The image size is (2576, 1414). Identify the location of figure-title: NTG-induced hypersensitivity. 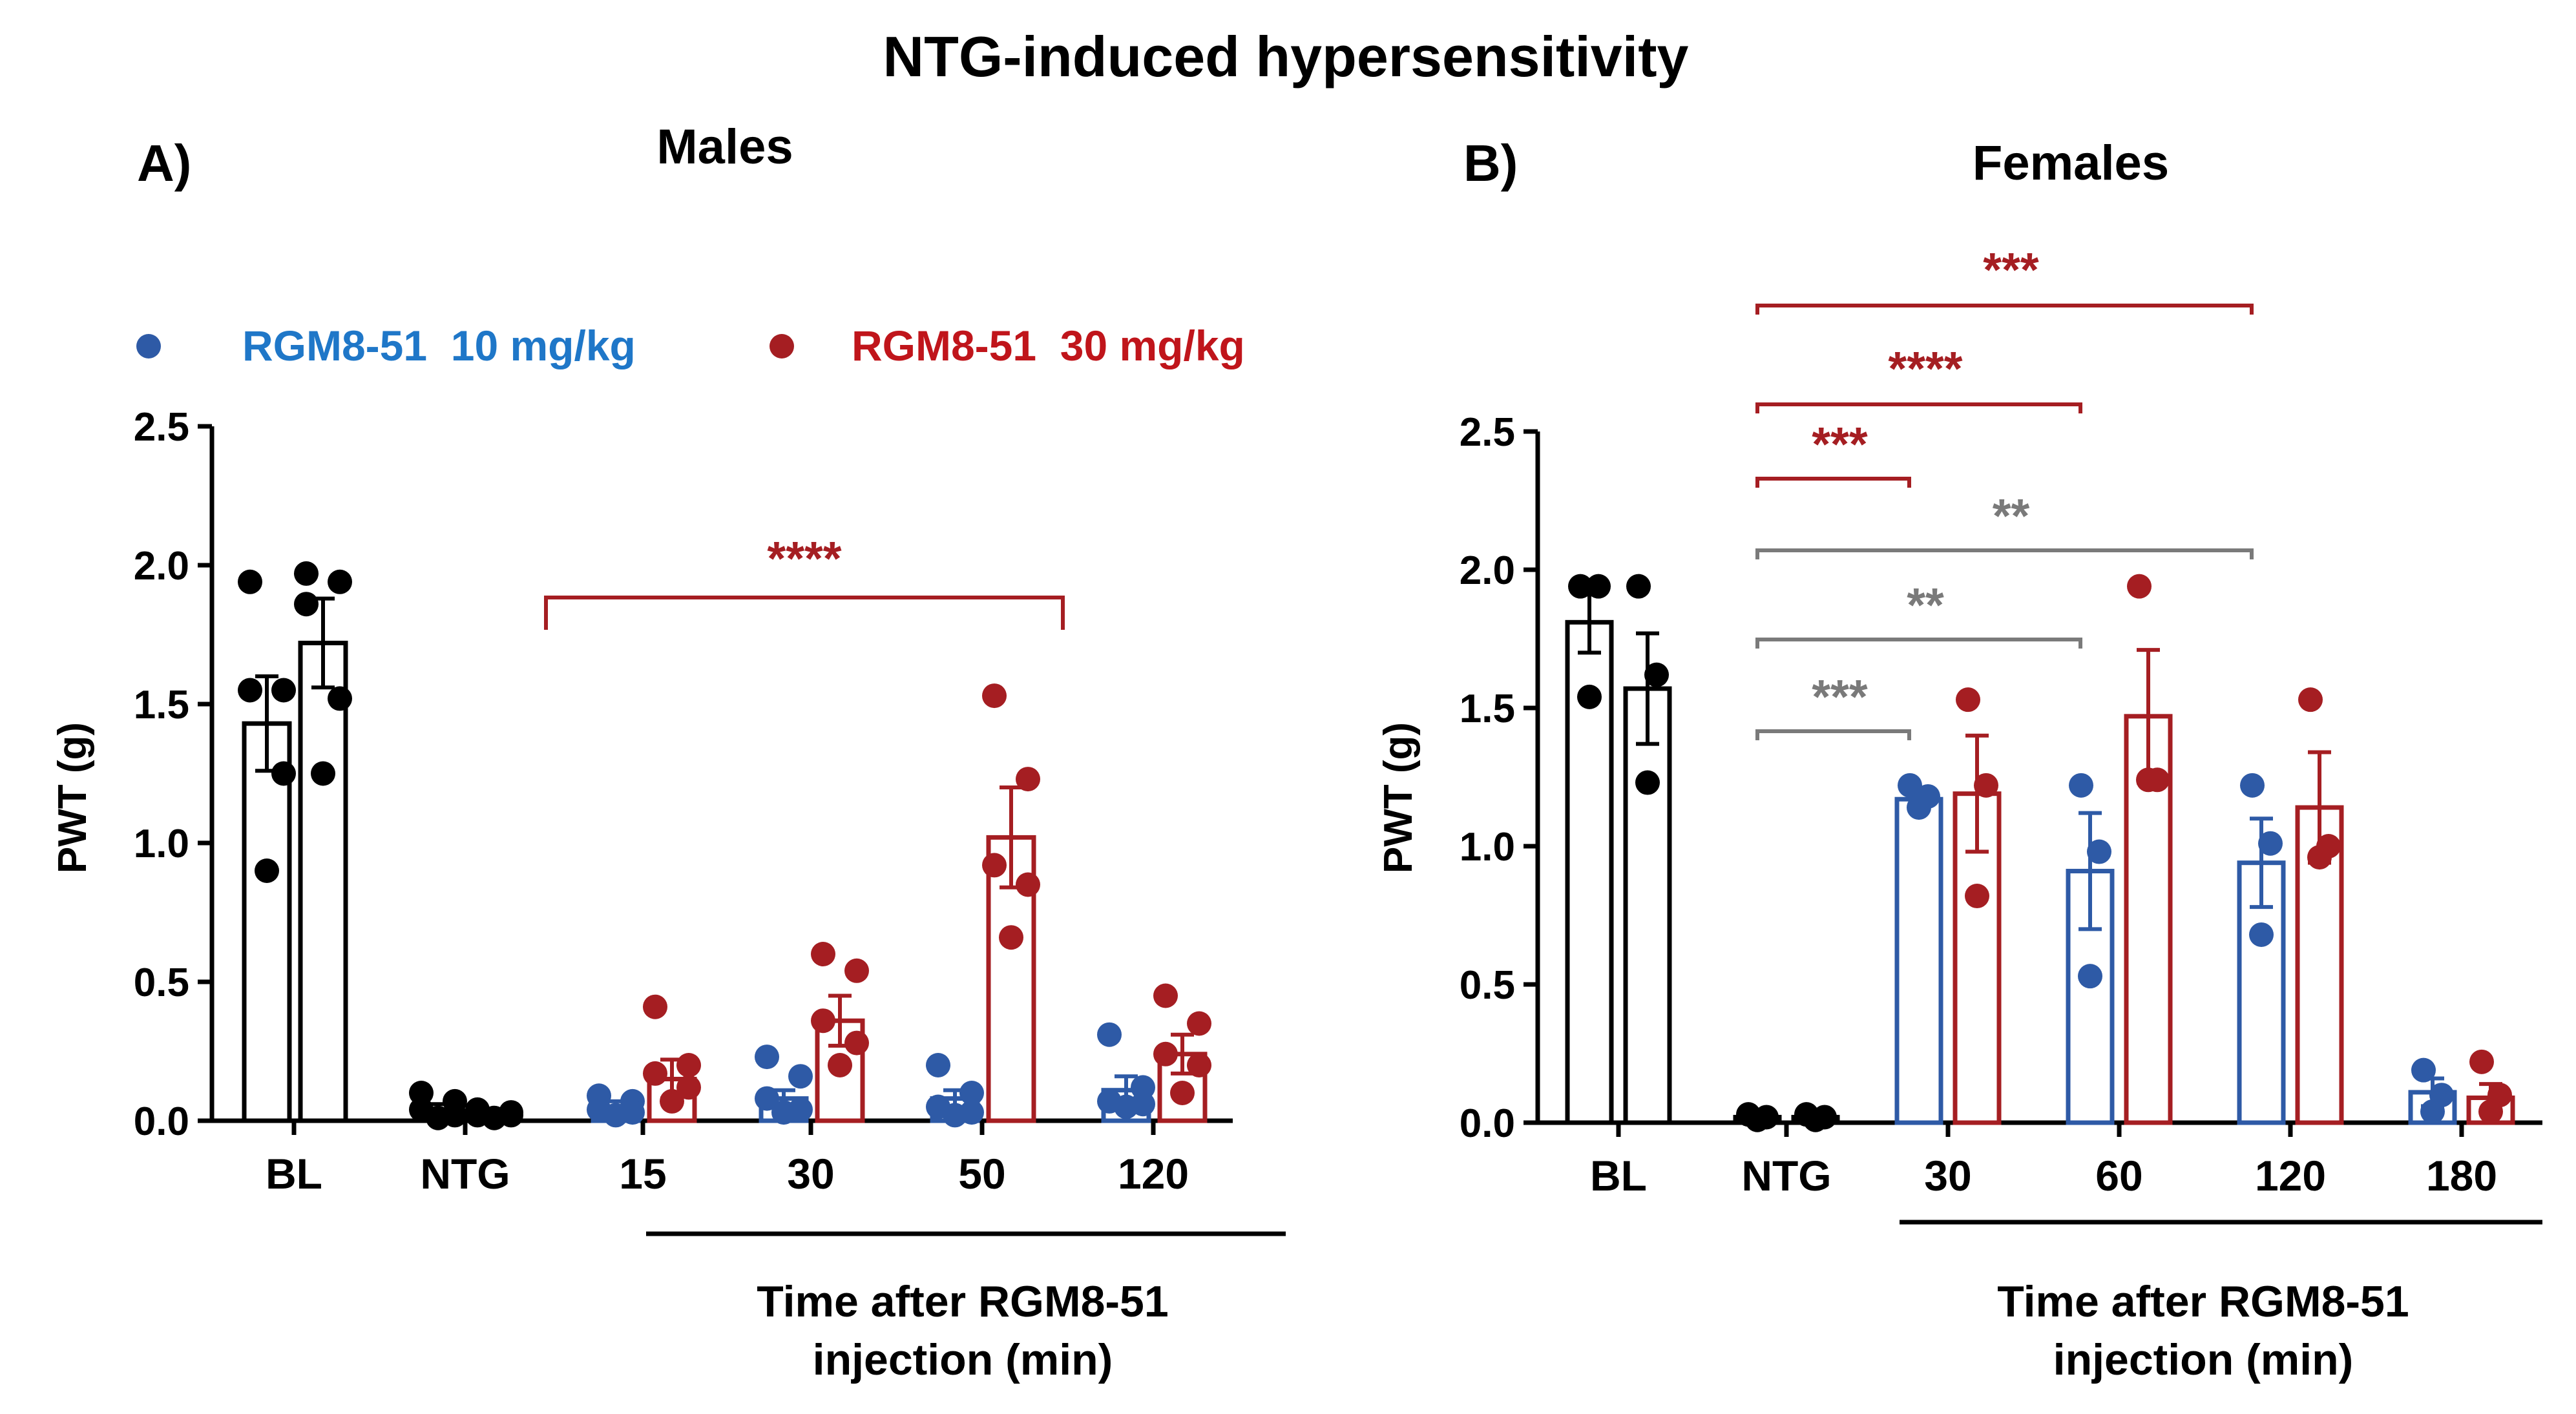
(1286, 56).